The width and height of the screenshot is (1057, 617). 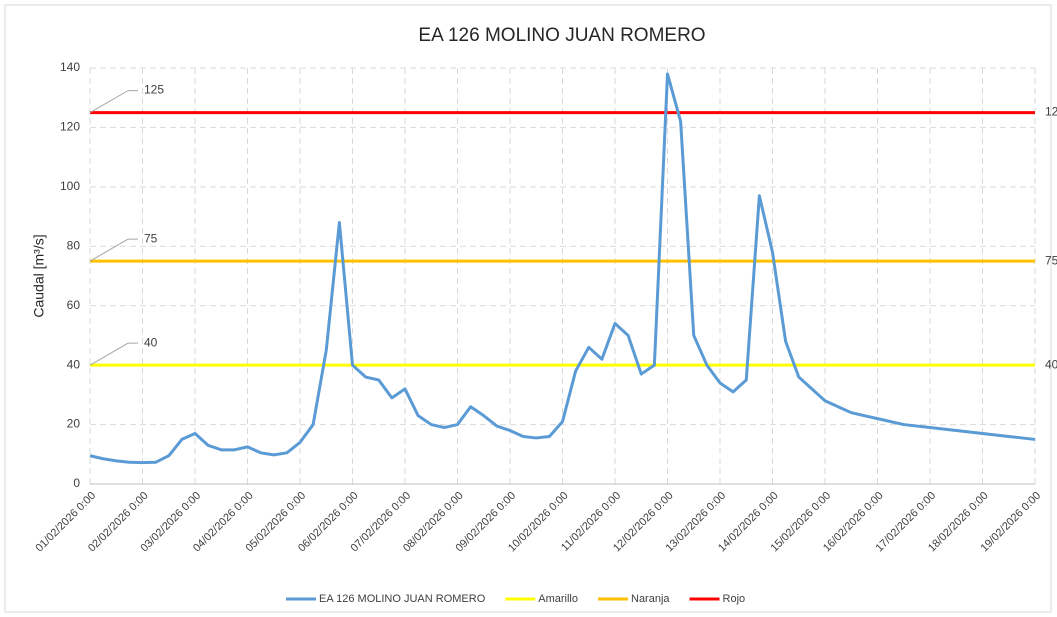 What do you see at coordinates (74, 305) in the screenshot?
I see `y-tick-label: 60` at bounding box center [74, 305].